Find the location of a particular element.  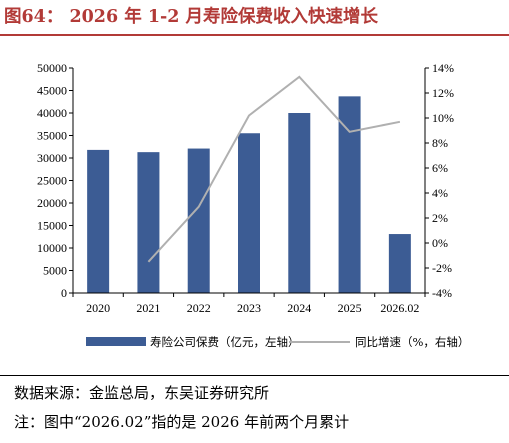

right-tick-label: -4% is located at coordinates (442, 293).